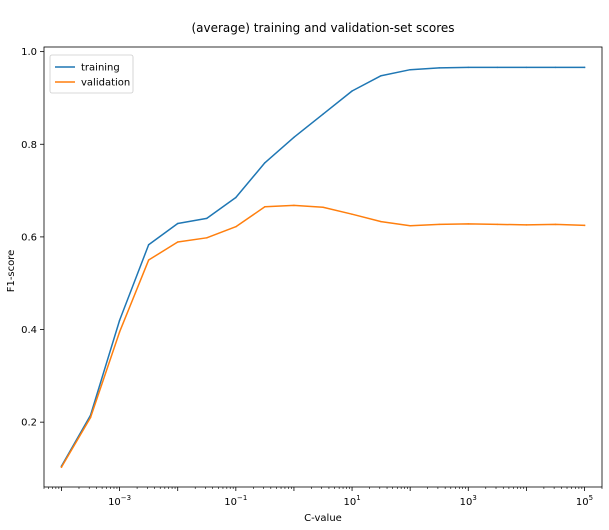  What do you see at coordinates (29, 330) in the screenshot?
I see `y-tick-label: 0.4` at bounding box center [29, 330].